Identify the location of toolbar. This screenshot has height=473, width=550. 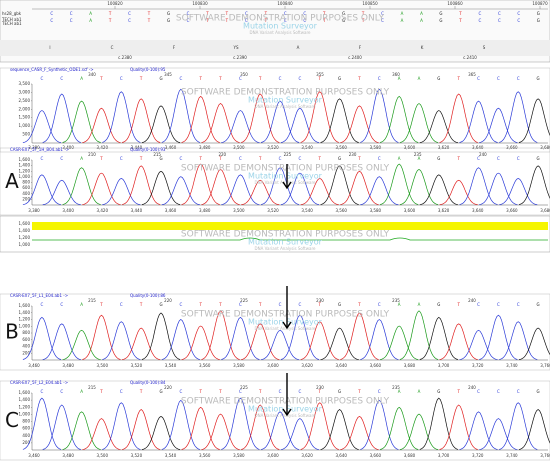
(275, 48).